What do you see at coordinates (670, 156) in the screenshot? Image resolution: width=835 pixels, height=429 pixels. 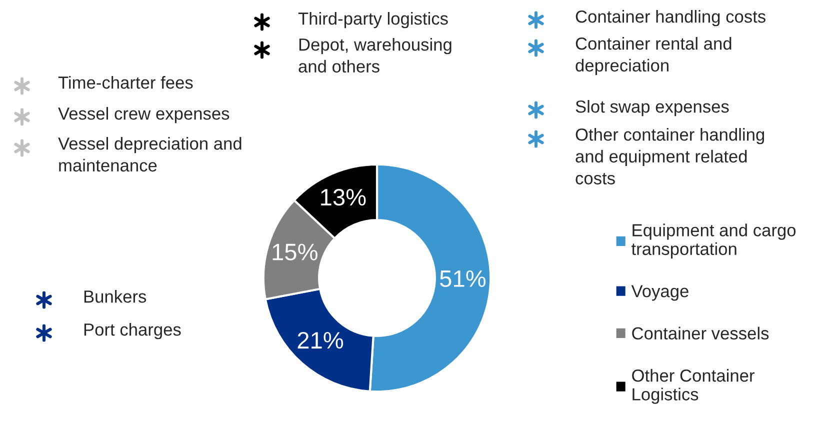 I see `text: Other container handling and equipment related costs` at bounding box center [670, 156].